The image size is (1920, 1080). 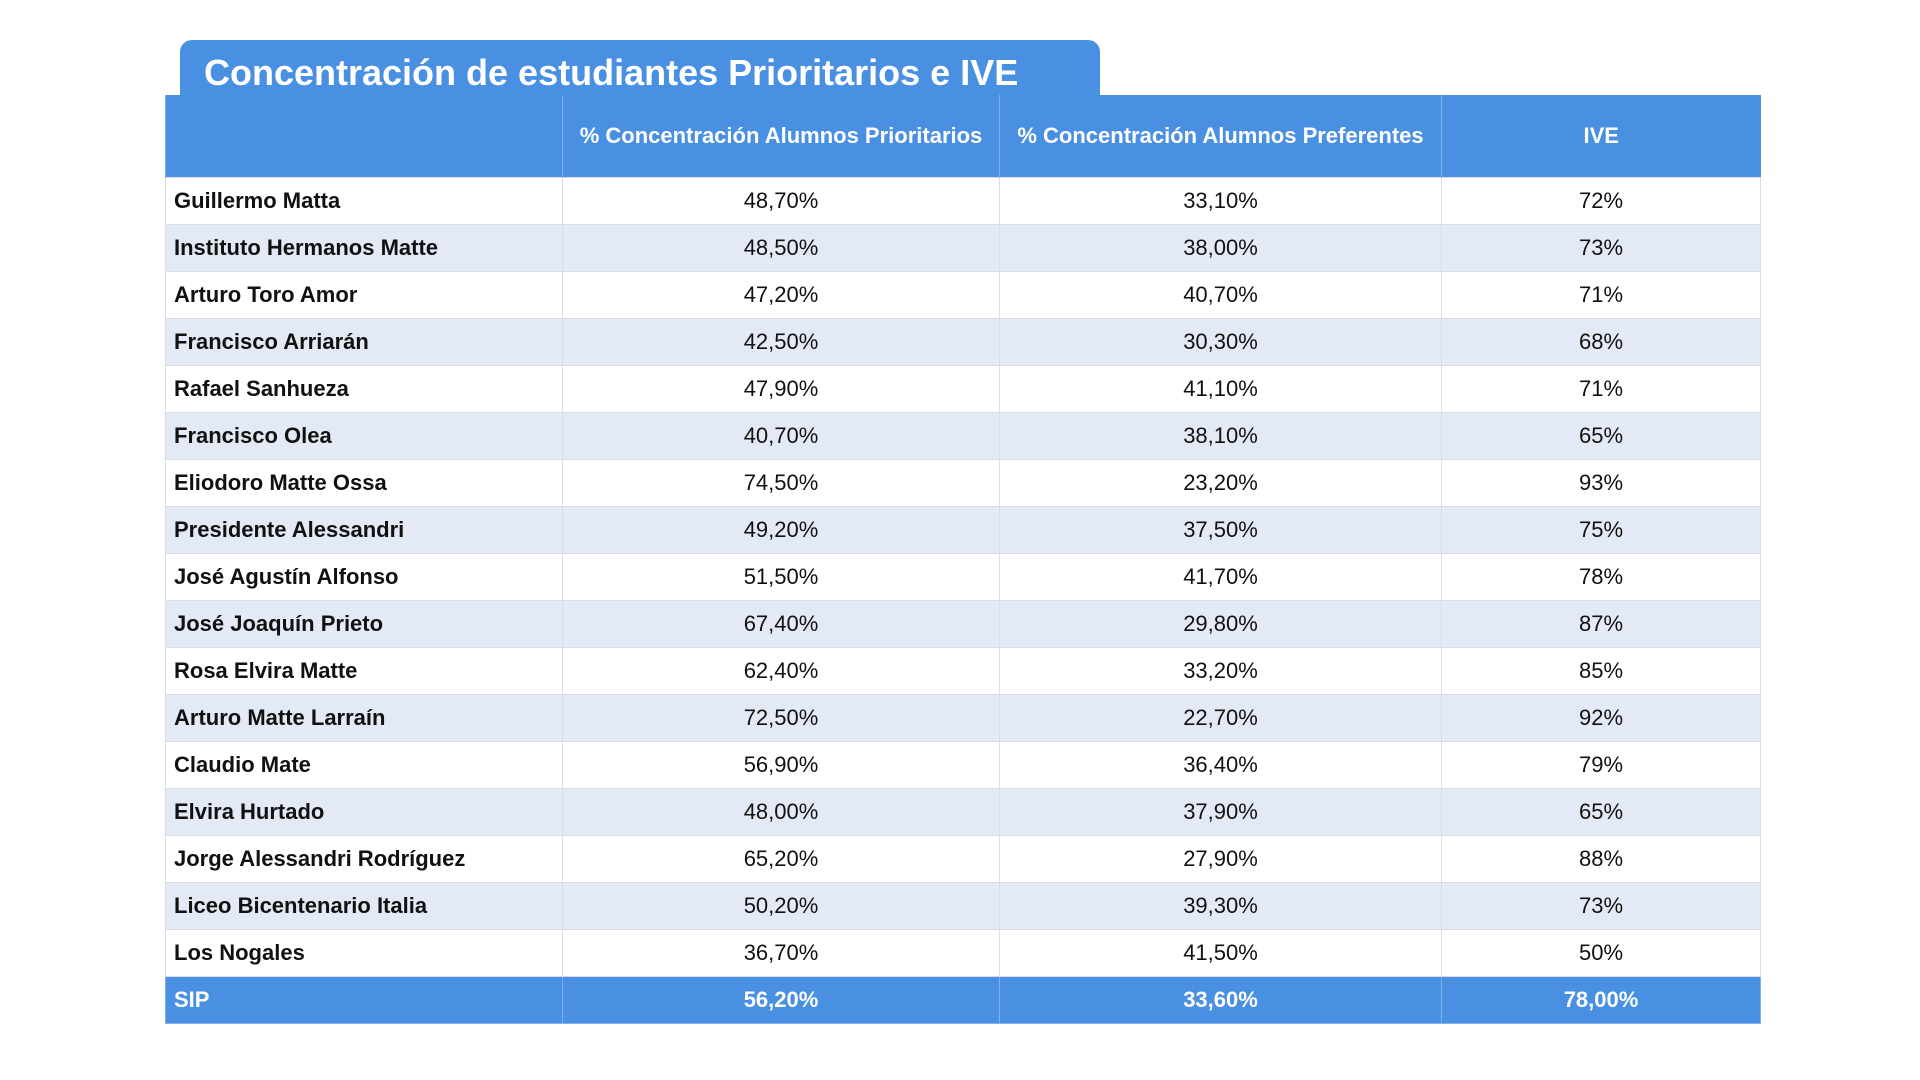 I want to click on school-name: Elvira Hurtado, so click(x=364, y=812).